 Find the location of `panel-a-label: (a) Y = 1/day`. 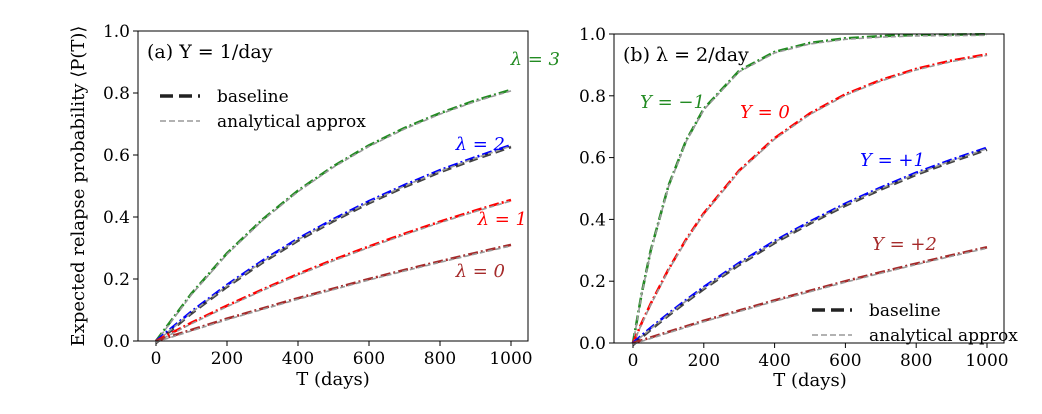

panel-a-label: (a) Y = 1/day is located at coordinates (210, 52).